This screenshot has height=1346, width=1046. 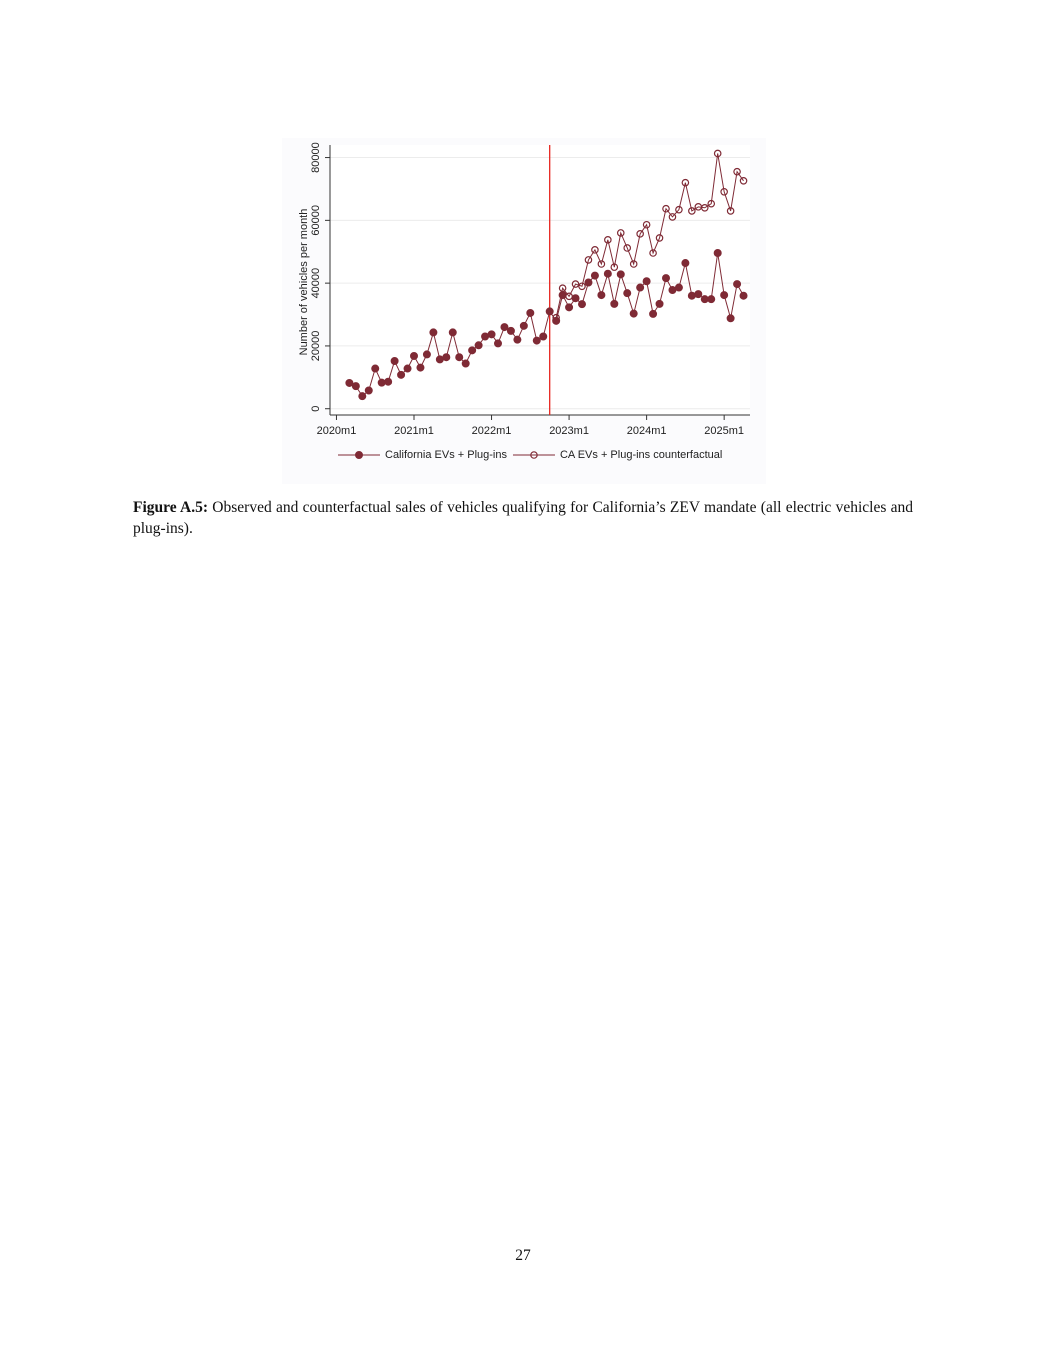 What do you see at coordinates (337, 431) in the screenshot?
I see `x-tick-label: 2020m1` at bounding box center [337, 431].